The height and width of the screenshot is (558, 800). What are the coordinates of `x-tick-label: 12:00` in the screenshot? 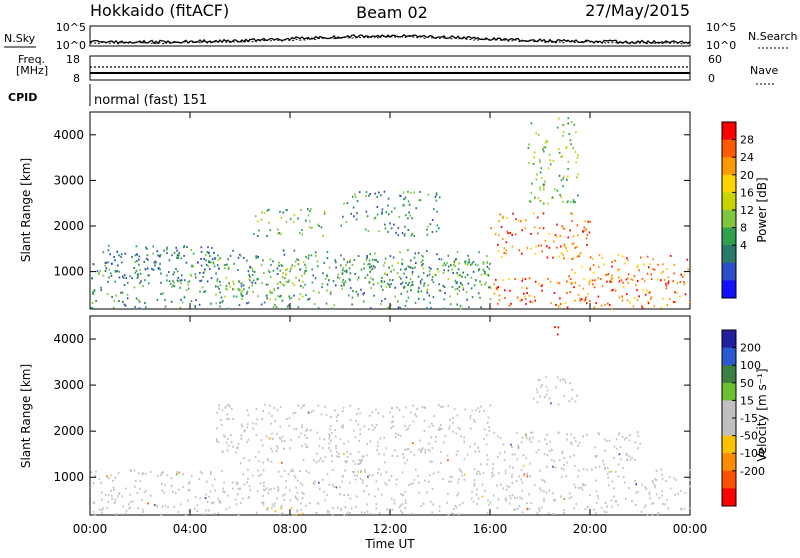 It's located at (390, 529).